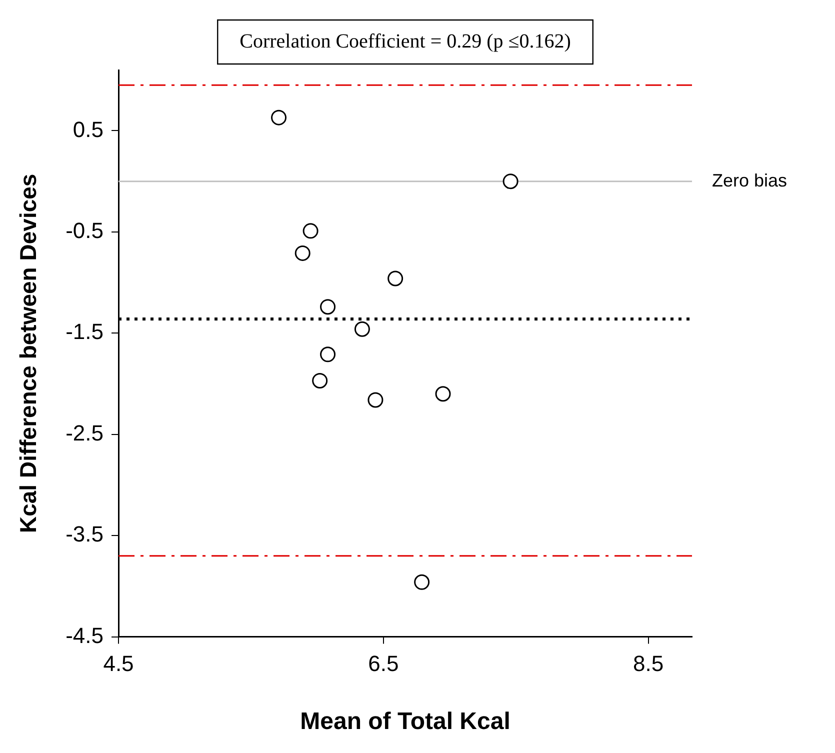  I want to click on y-tick-label: -3.5, so click(85, 534).